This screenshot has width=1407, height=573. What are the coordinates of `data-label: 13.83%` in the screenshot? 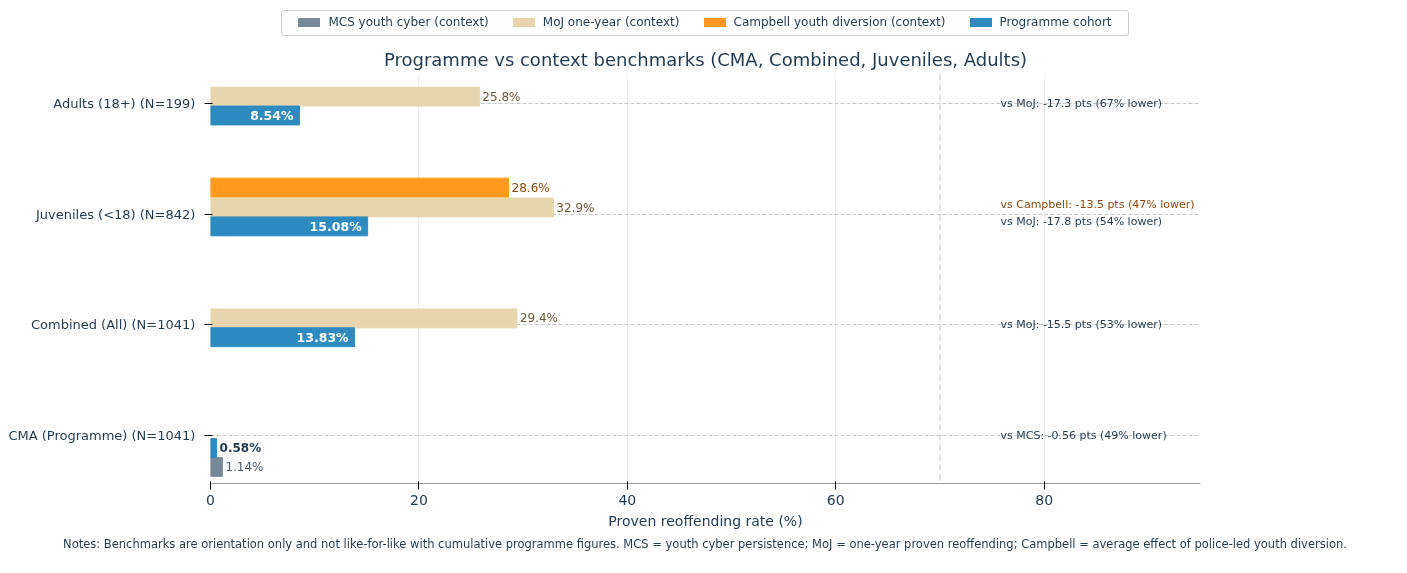 It's located at (323, 337).